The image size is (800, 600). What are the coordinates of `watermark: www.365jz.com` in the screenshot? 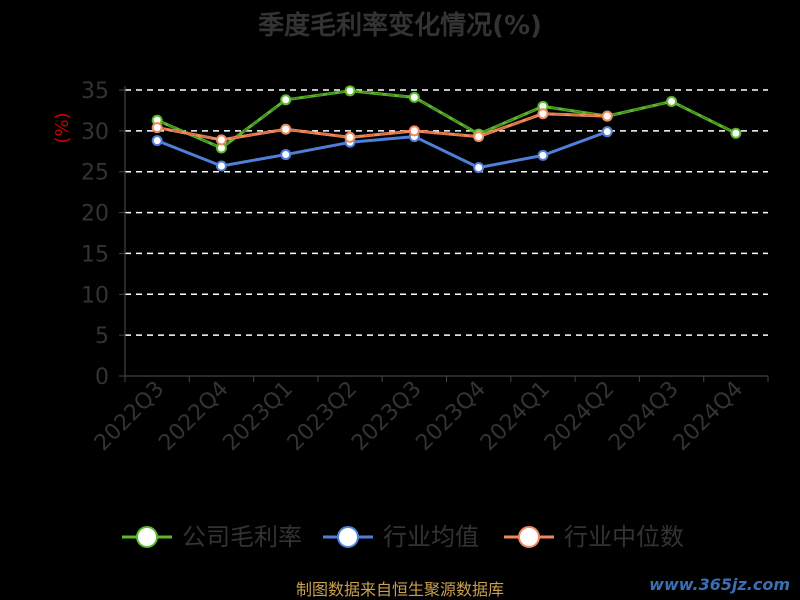 It's located at (719, 584).